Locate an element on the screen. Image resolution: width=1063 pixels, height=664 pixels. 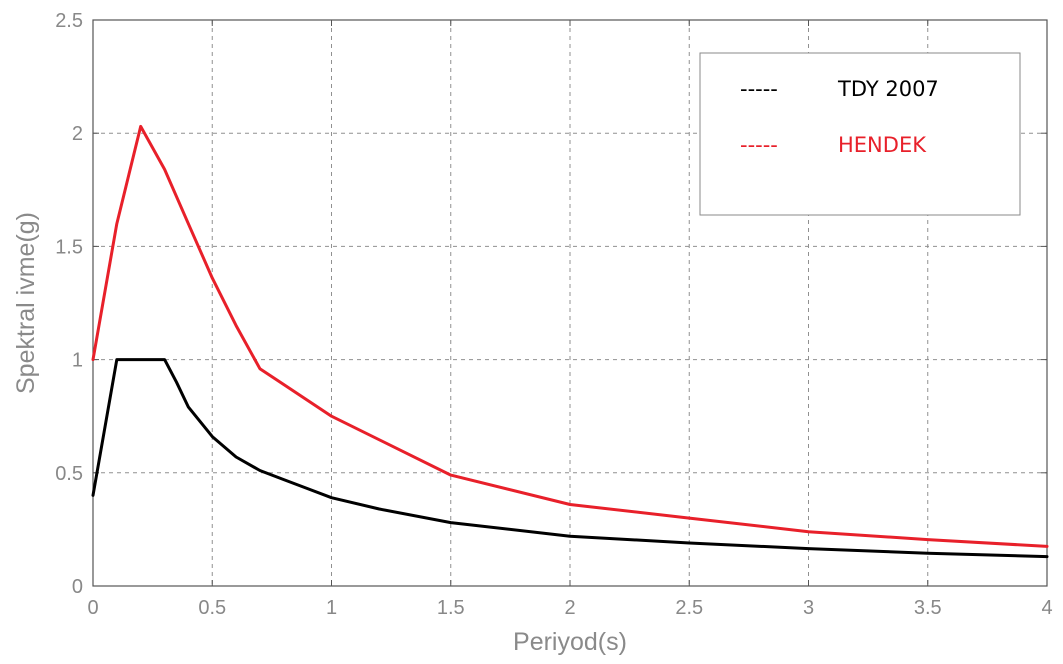
legend-box is located at coordinates (860, 134).